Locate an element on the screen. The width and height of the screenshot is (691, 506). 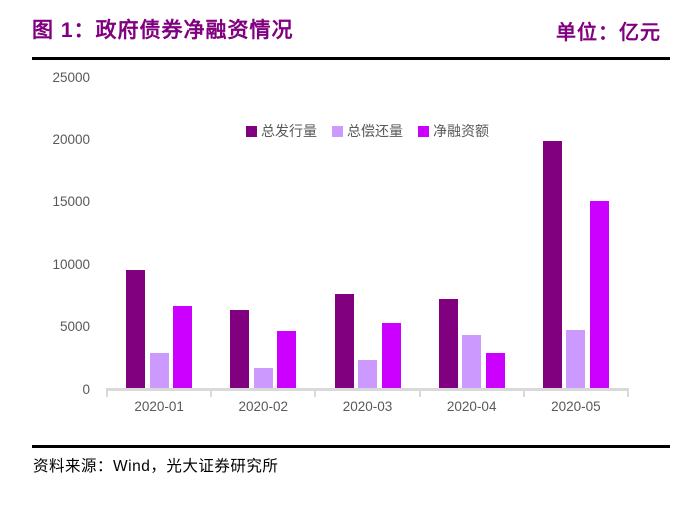
legend-label: 净融资额 is located at coordinates (461, 131).